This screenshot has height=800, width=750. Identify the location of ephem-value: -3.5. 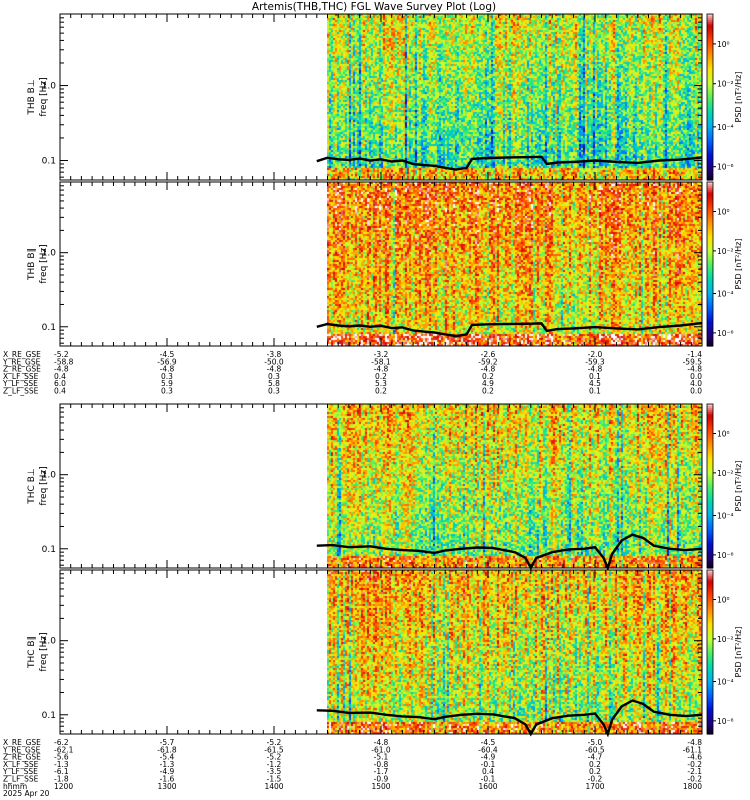
(274, 771).